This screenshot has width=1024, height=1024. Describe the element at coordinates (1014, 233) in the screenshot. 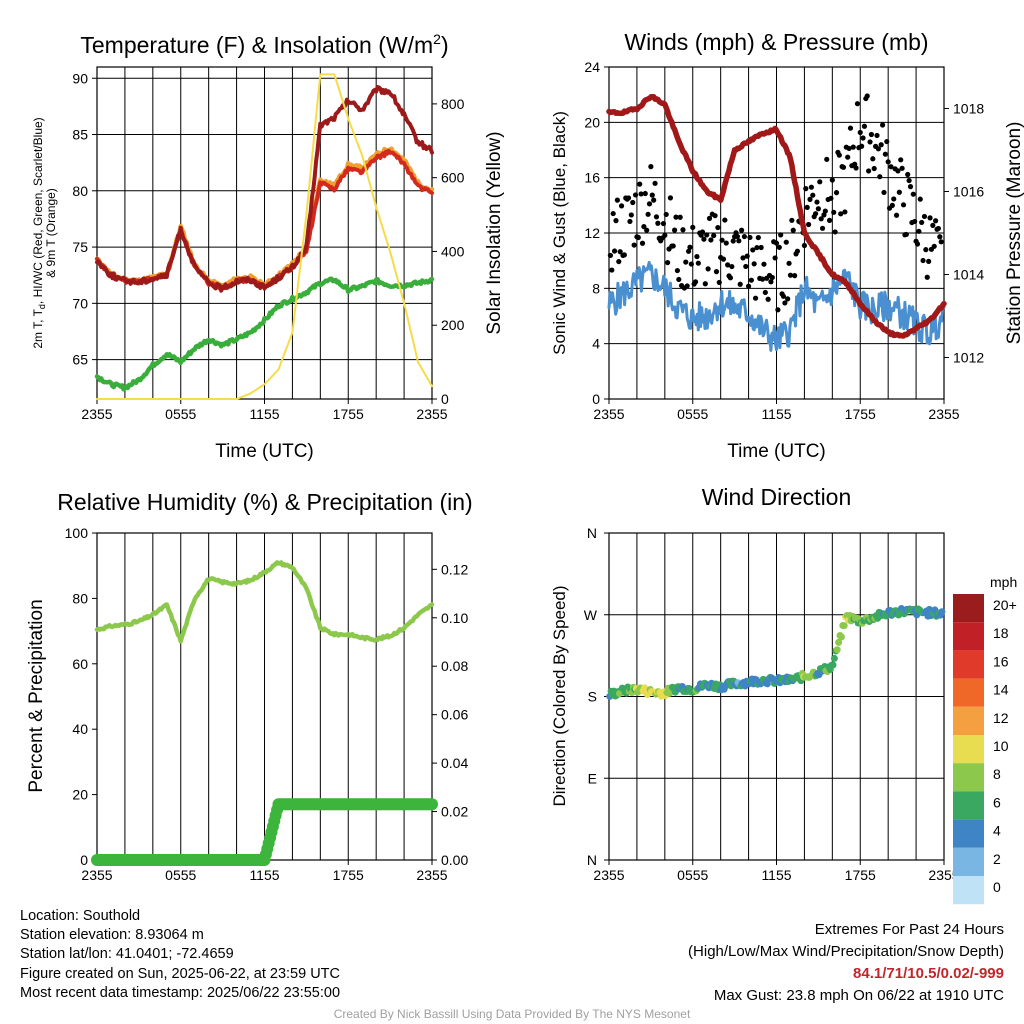

I see `y2-axis-label: Station Pressure (Maroon)` at that location.